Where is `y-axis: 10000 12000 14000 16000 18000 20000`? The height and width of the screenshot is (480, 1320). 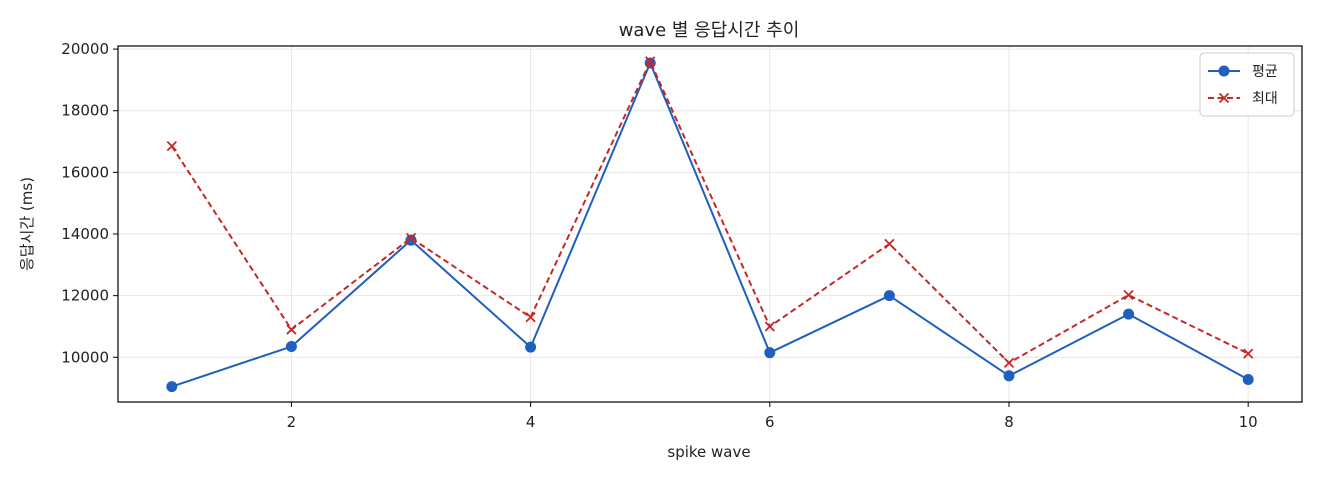 y-axis: 10000 12000 14000 16000 18000 20000 is located at coordinates (89, 203).